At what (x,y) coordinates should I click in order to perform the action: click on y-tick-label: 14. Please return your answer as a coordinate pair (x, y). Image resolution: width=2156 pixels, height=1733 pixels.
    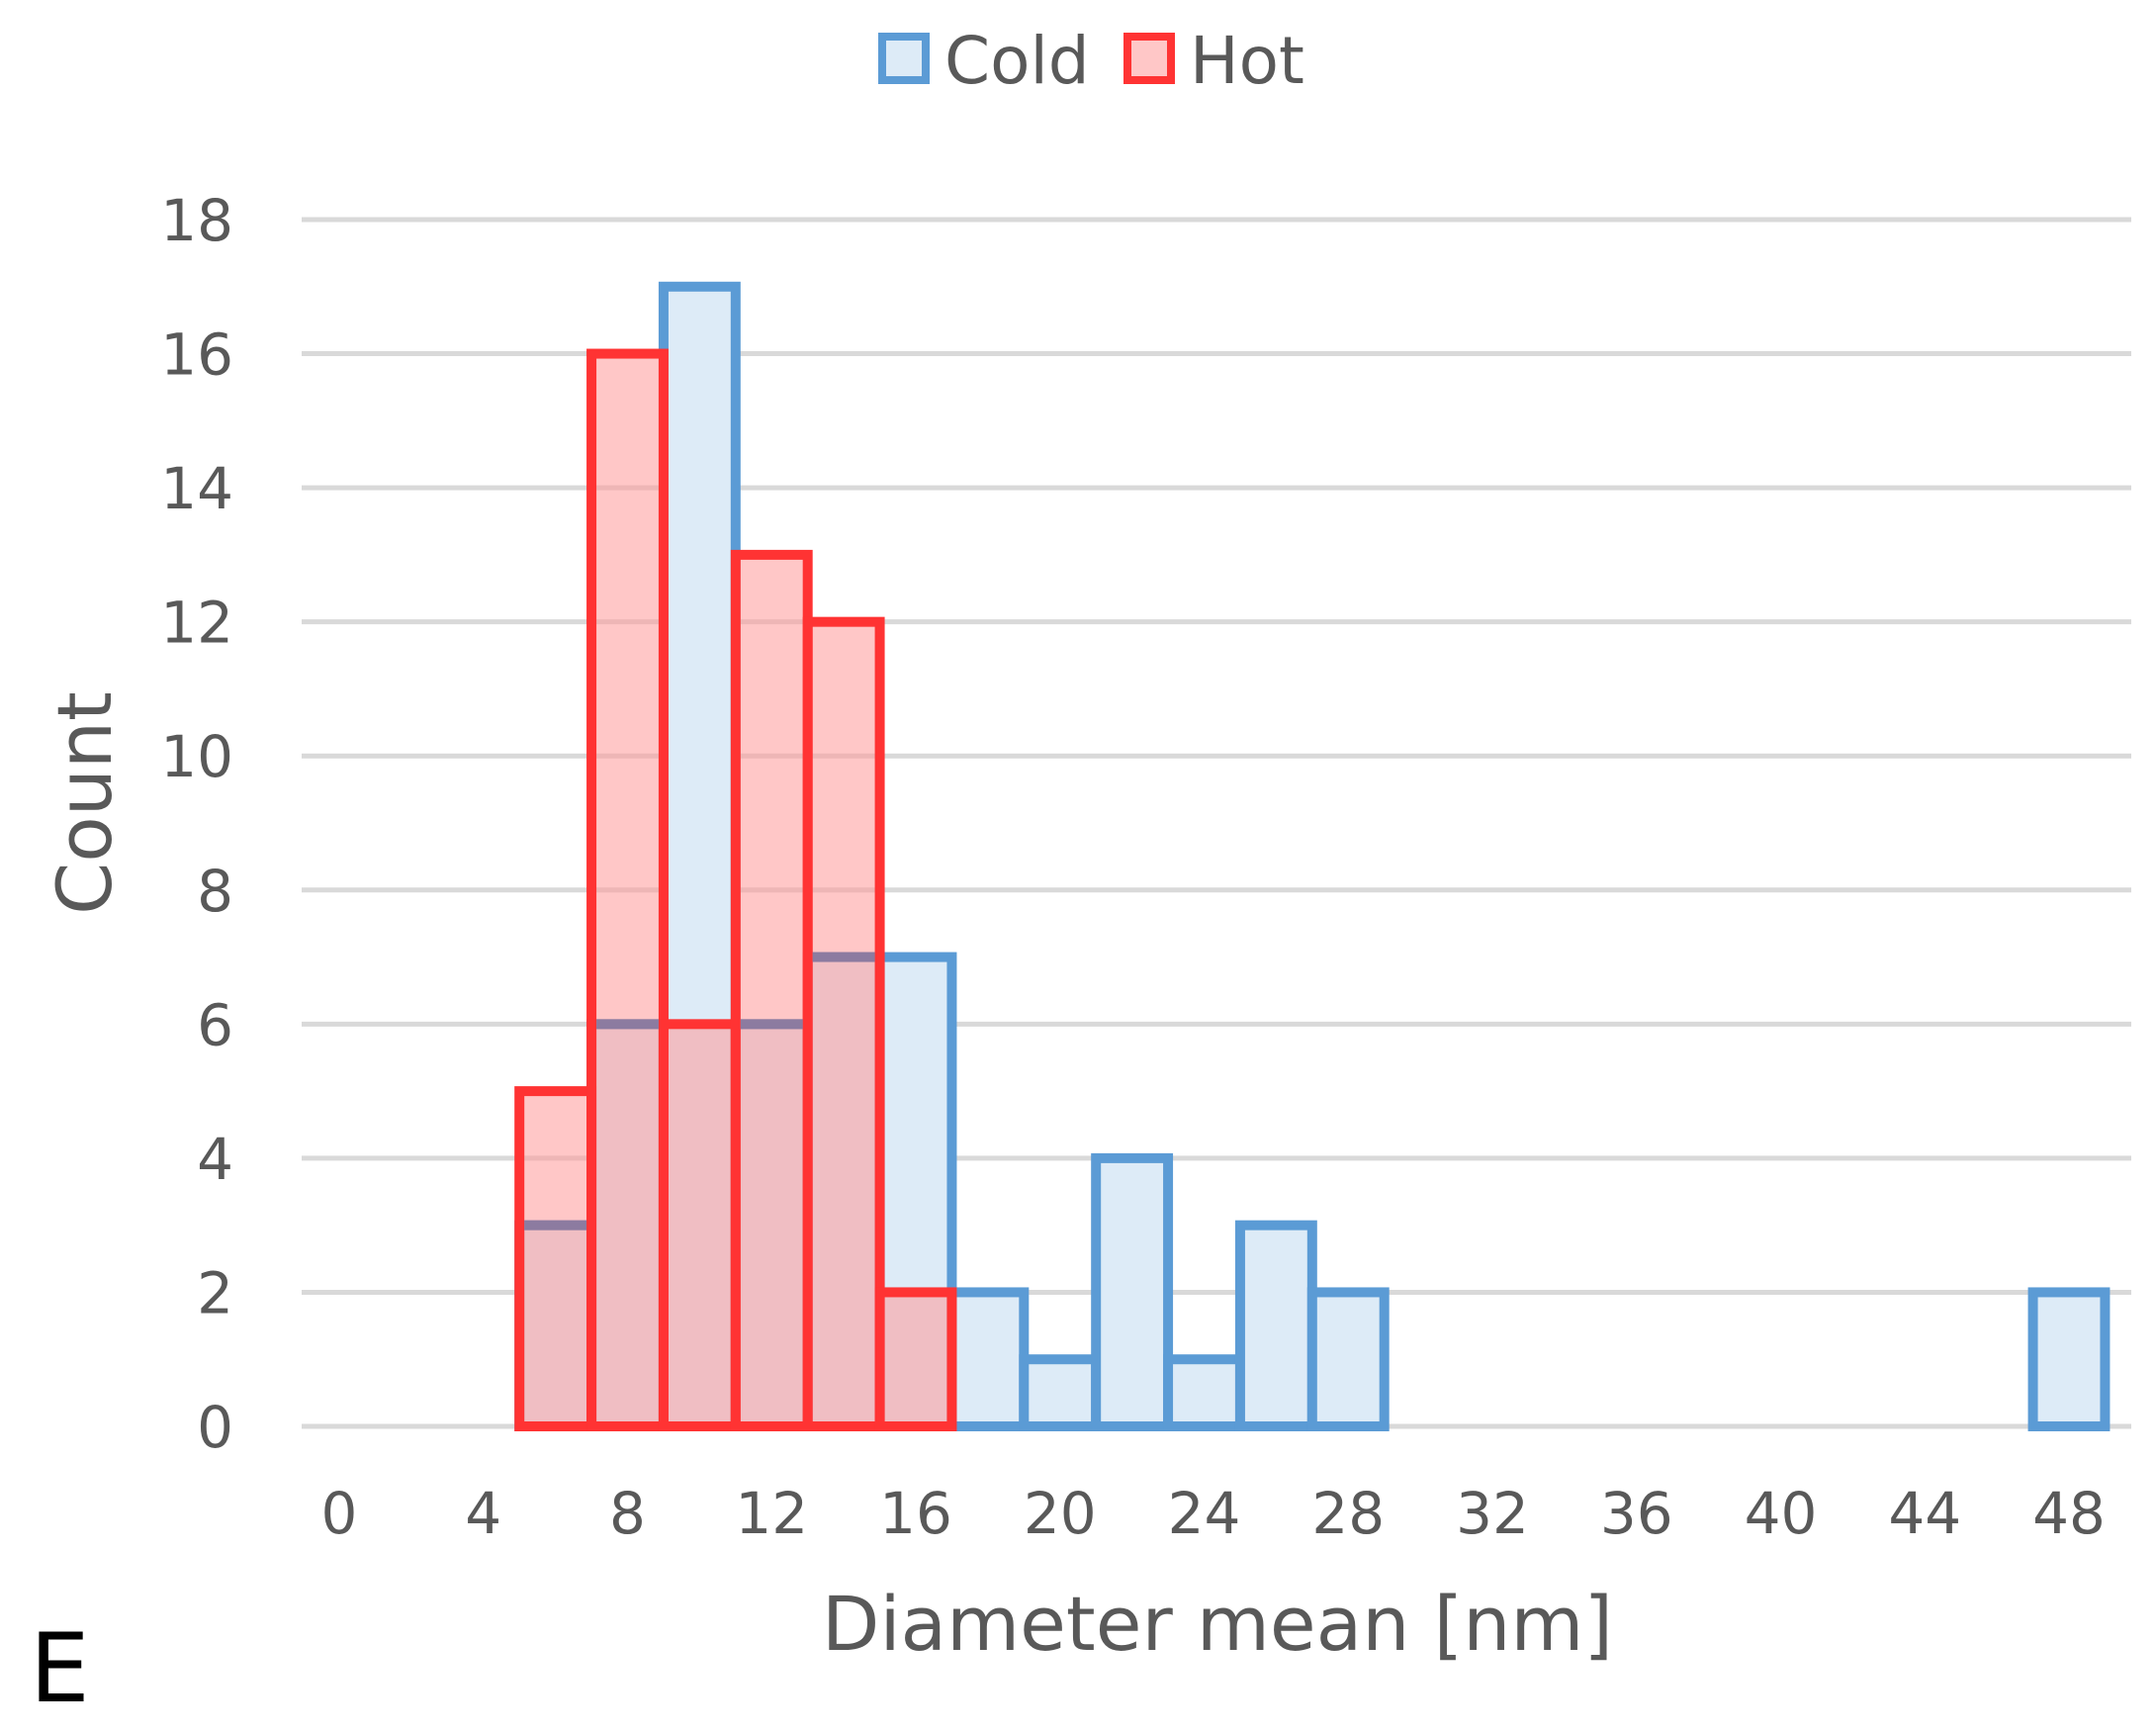
    Looking at the image, I should click on (196, 488).